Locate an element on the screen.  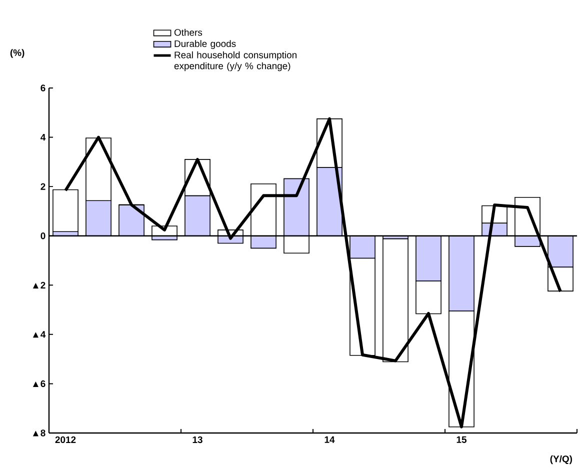
x-tick-label: 14 is located at coordinates (329, 439).